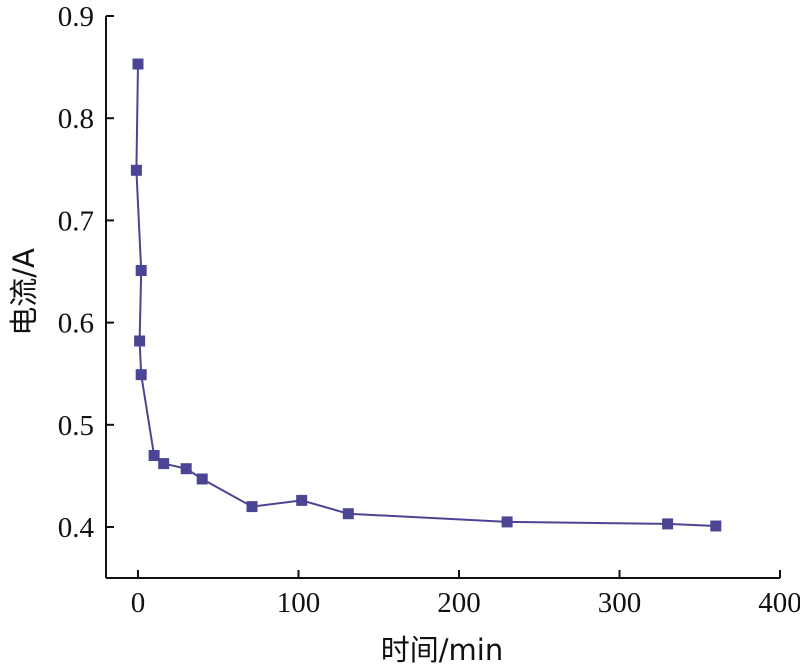 This screenshot has height=666, width=800. Describe the element at coordinates (76, 324) in the screenshot. I see `y-tick-label: 0.6` at that location.